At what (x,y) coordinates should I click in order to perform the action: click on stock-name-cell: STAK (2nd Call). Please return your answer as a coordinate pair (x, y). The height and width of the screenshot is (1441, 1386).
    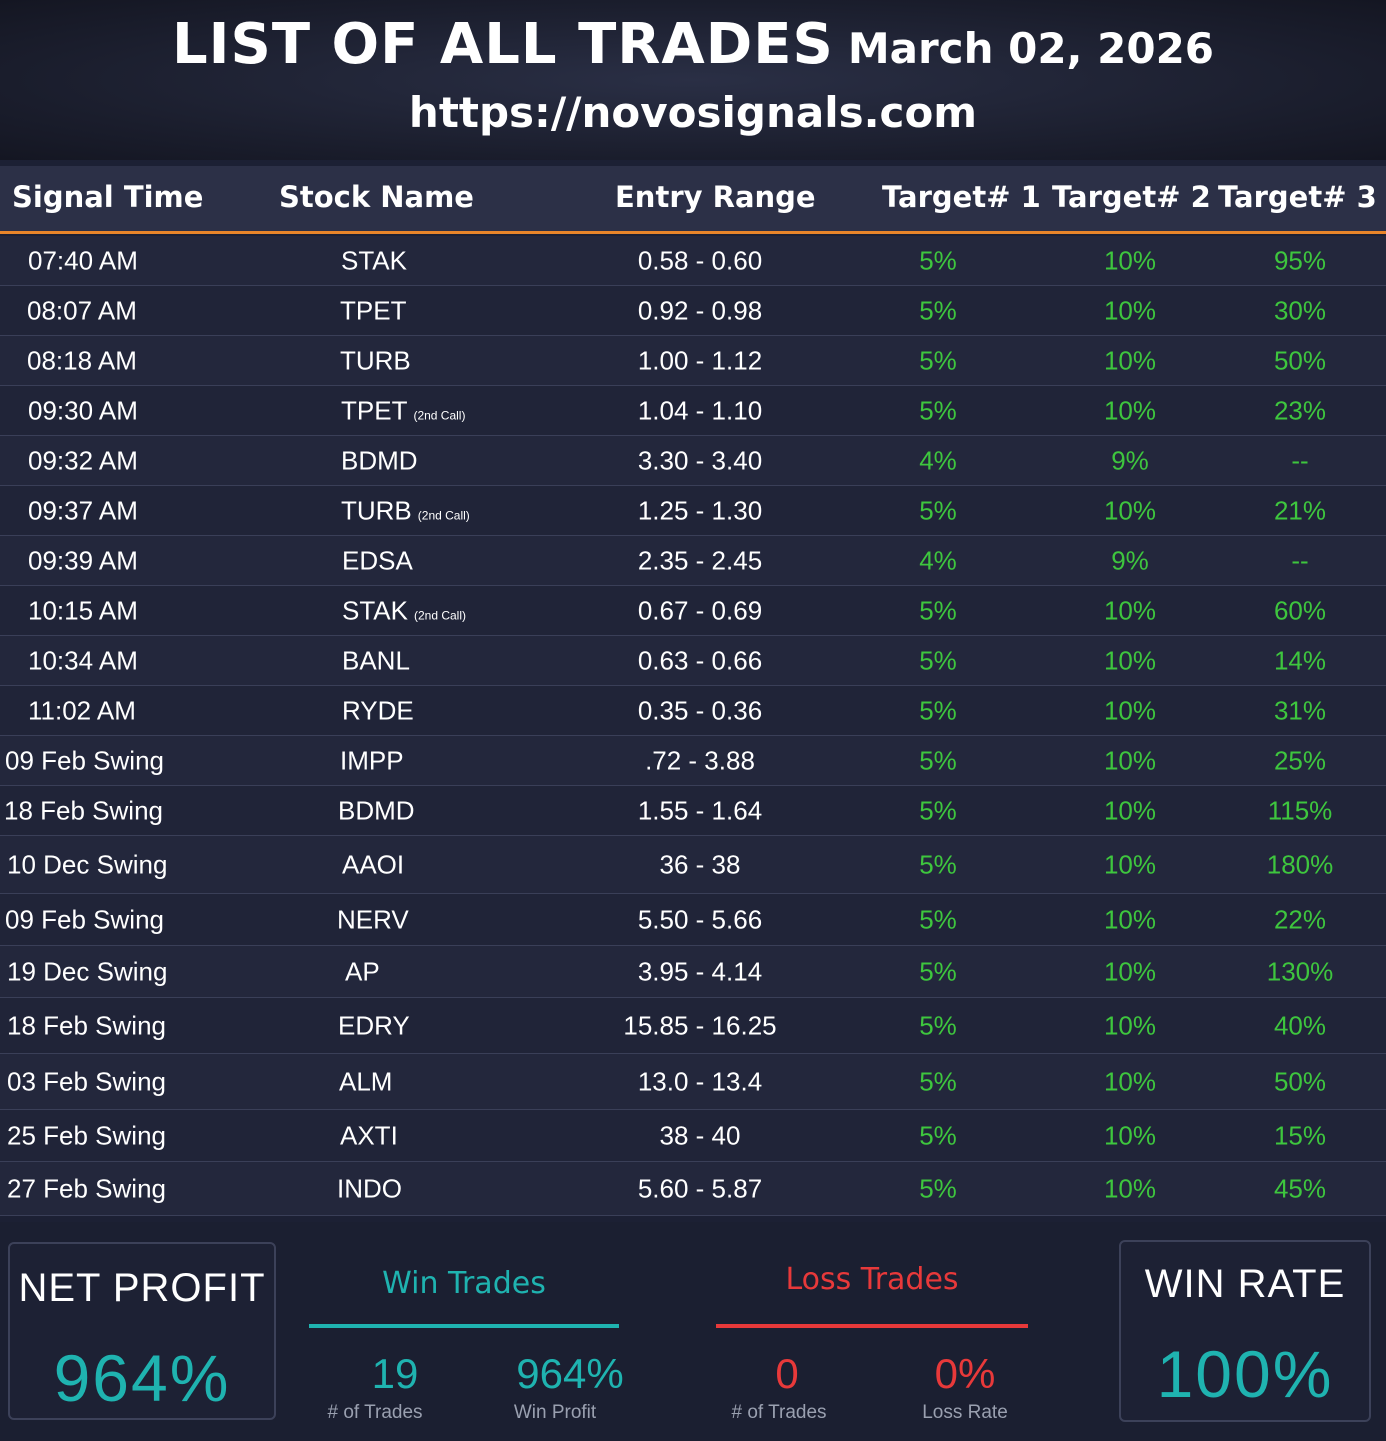
    Looking at the image, I should click on (404, 610).